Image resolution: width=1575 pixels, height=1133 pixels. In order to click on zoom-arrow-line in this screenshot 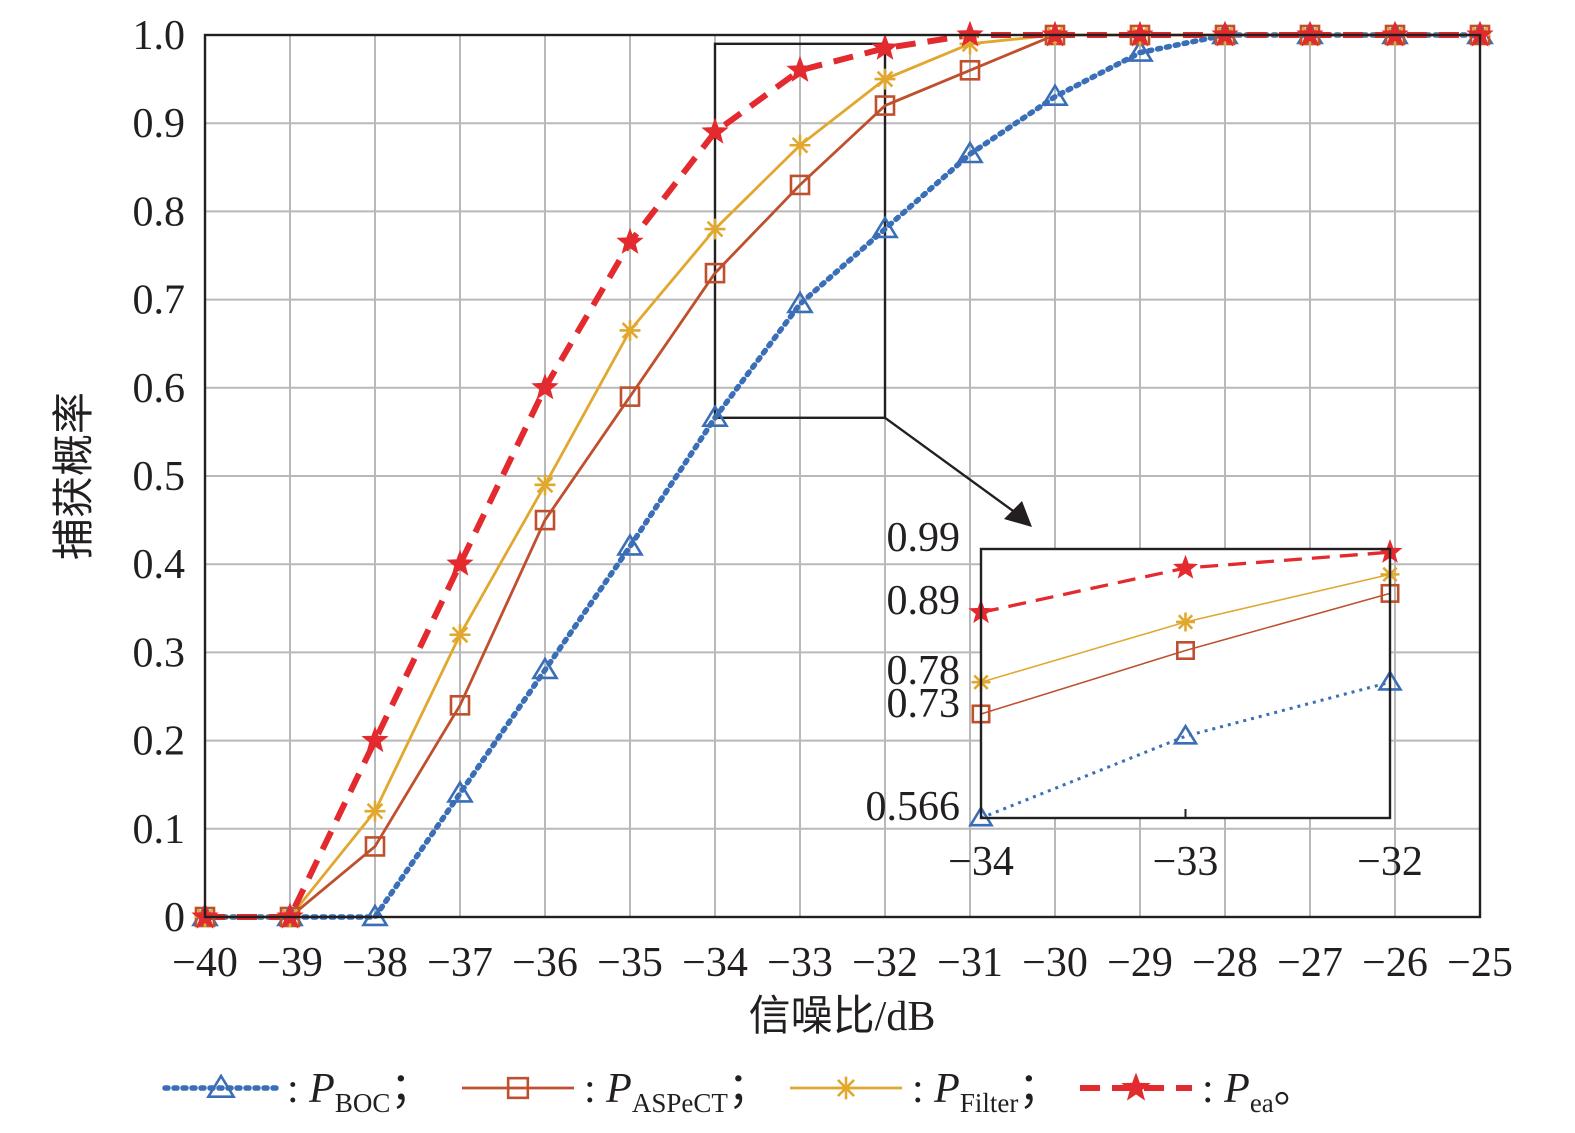, I will do `click(952, 466)`.